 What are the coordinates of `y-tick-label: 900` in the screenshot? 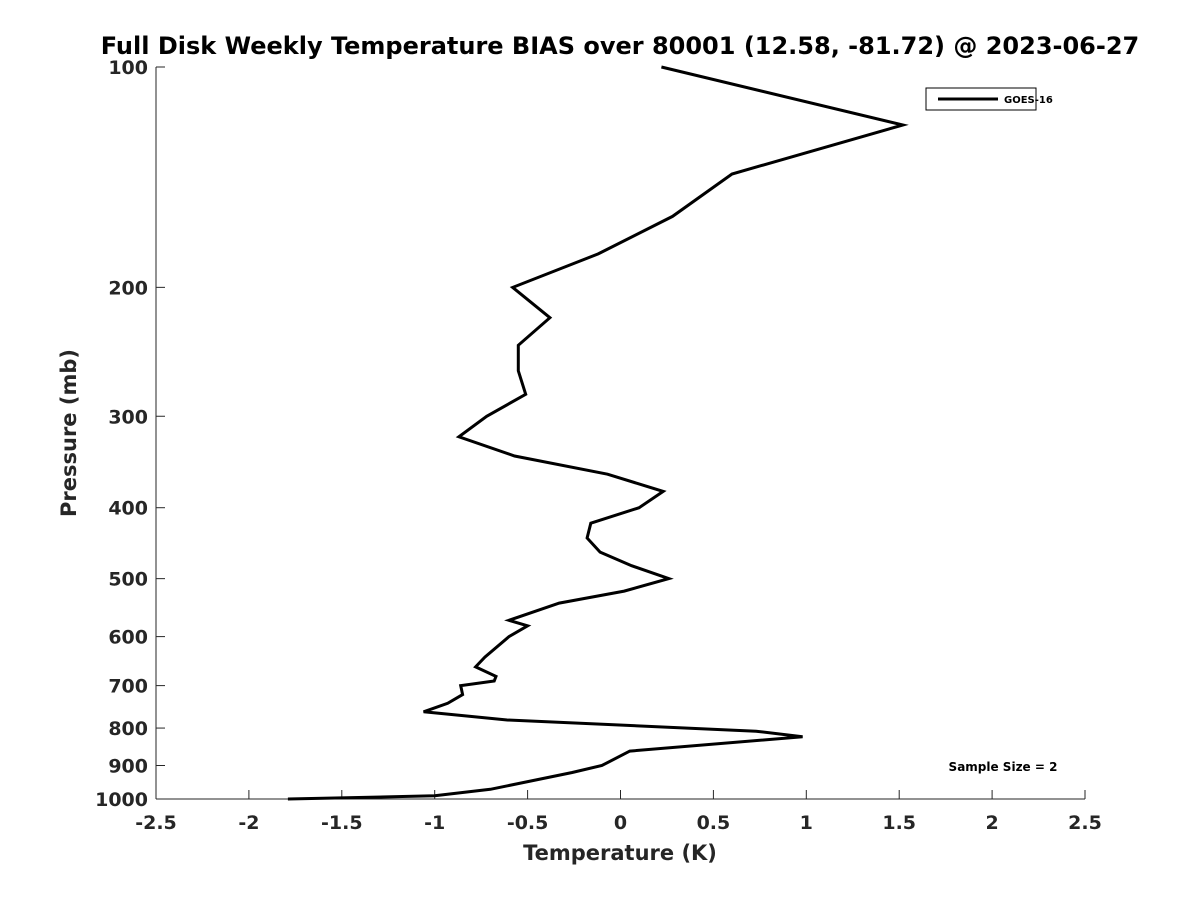 It's located at (128, 767).